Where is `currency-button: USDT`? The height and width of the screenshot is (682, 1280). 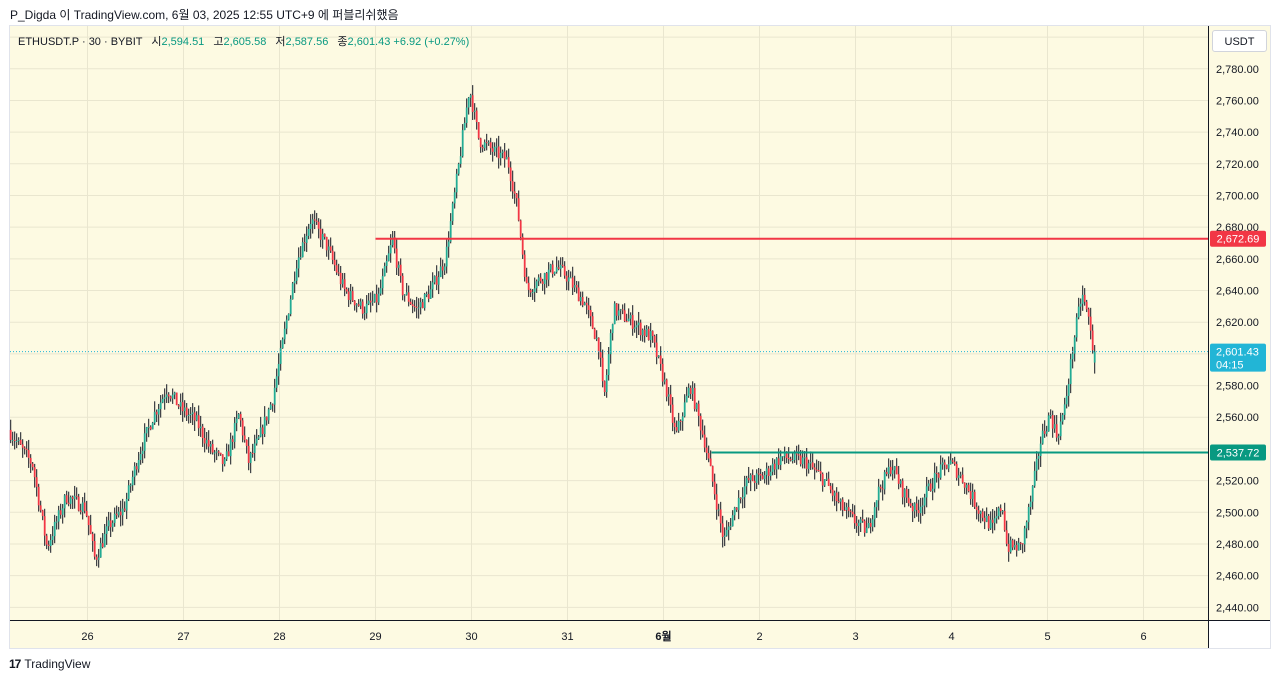
currency-button: USDT is located at coordinates (1239, 41).